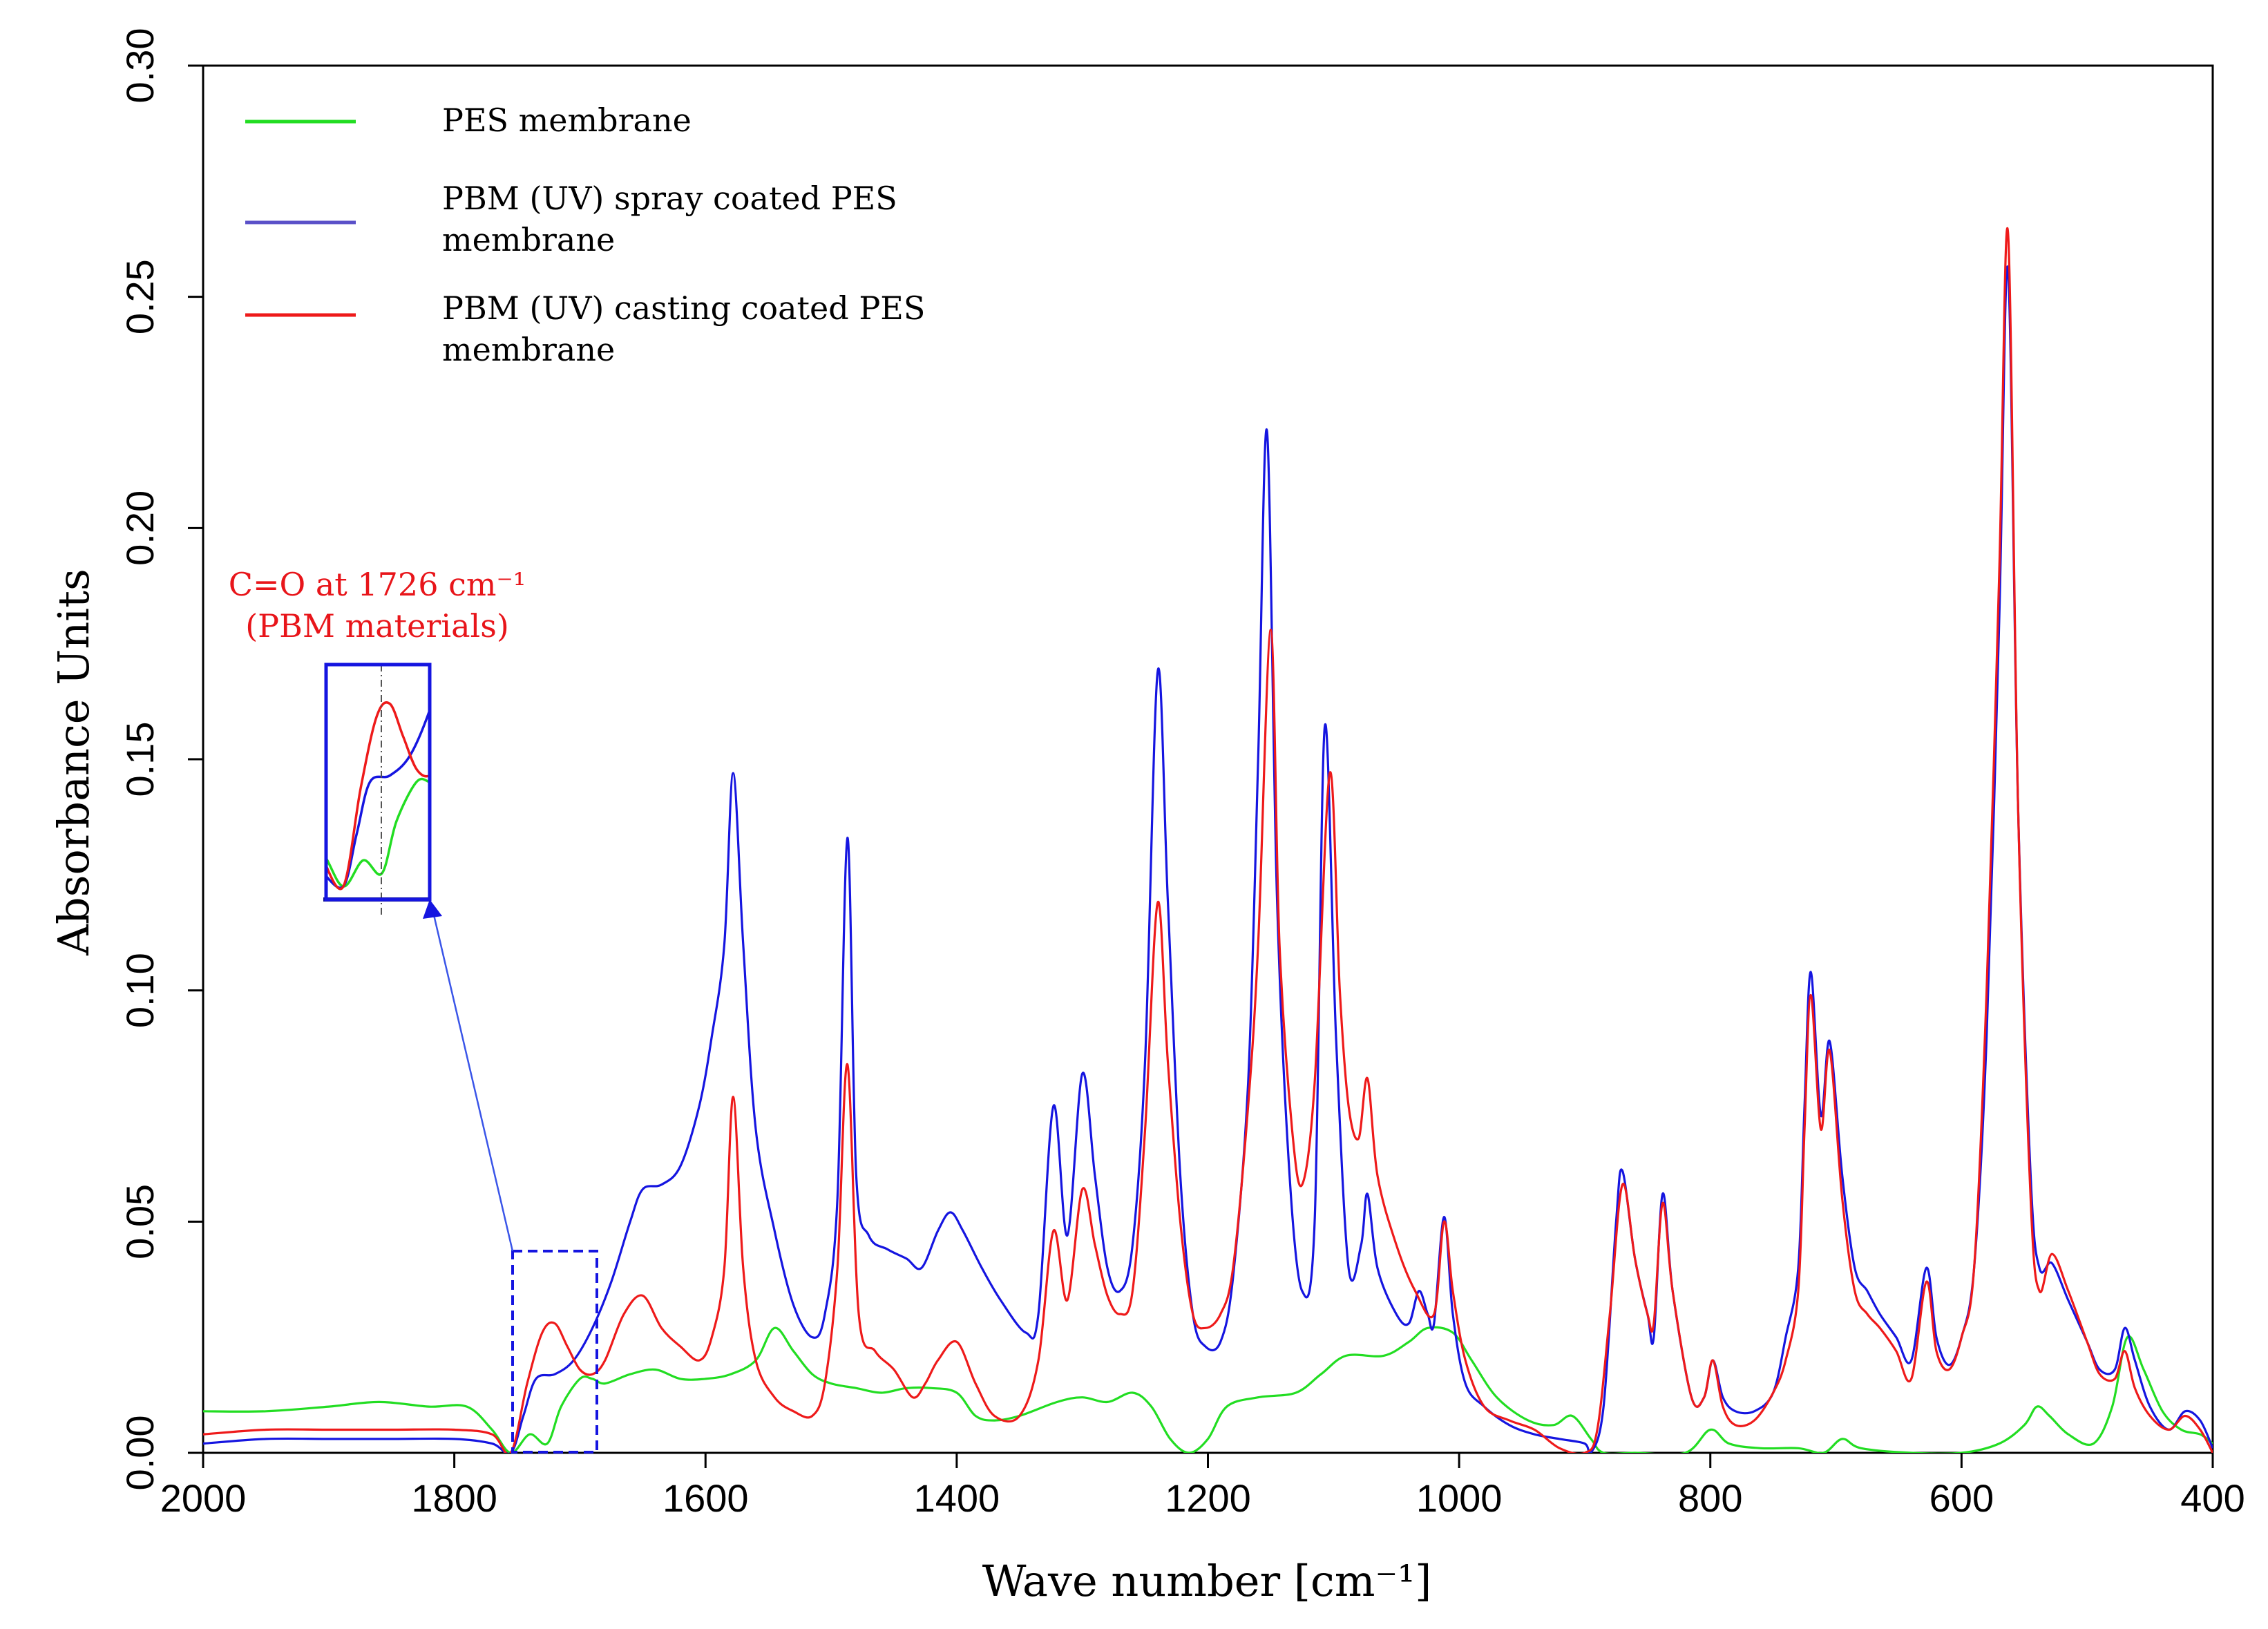  What do you see at coordinates (73, 762) in the screenshot?
I see `y-axis-title: Absorbance Units` at bounding box center [73, 762].